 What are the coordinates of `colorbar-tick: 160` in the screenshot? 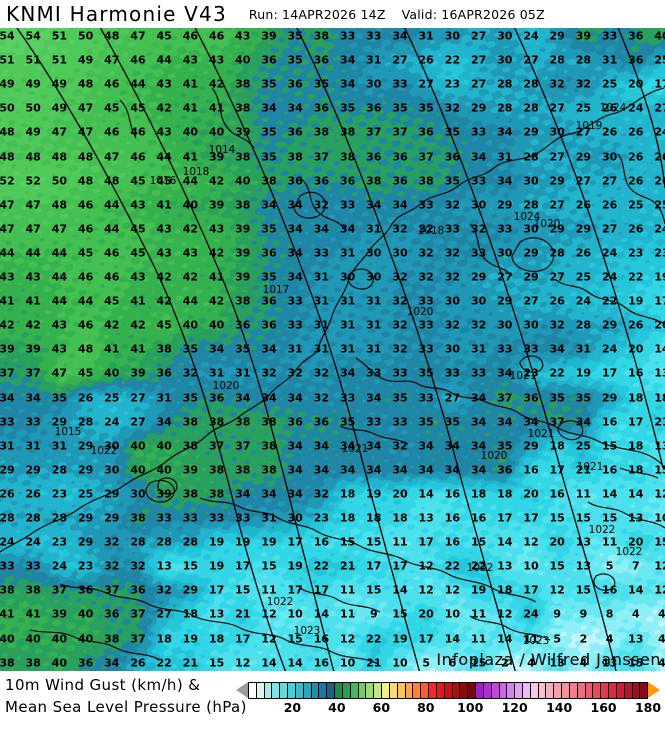 It's located at (603, 707).